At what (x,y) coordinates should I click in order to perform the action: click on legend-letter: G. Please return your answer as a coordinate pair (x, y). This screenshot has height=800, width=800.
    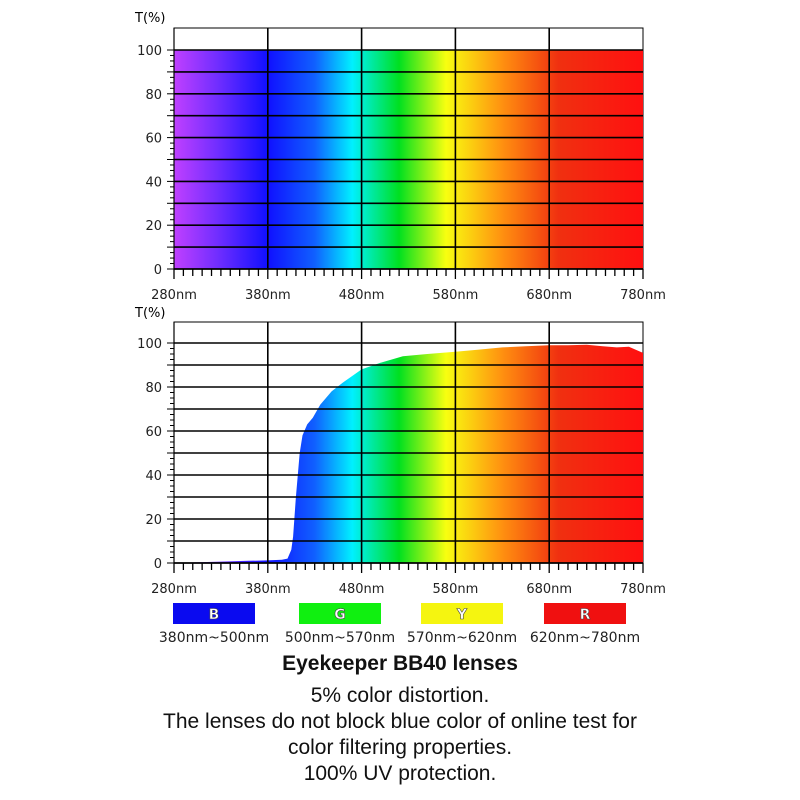
    Looking at the image, I should click on (340, 615).